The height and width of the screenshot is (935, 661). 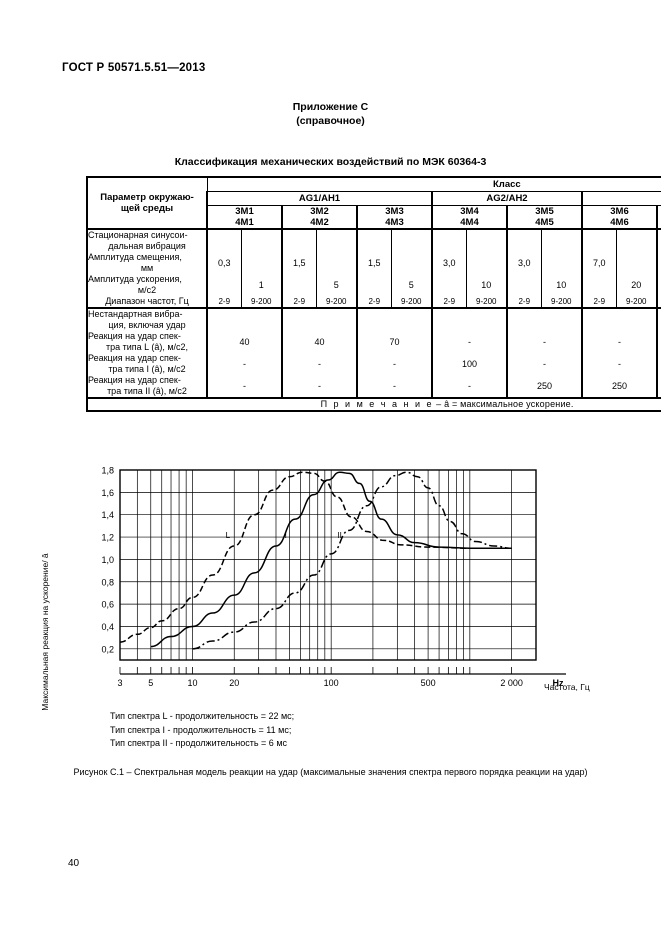 I want to click on col-code-bottom: 4M5, so click(x=544, y=222).